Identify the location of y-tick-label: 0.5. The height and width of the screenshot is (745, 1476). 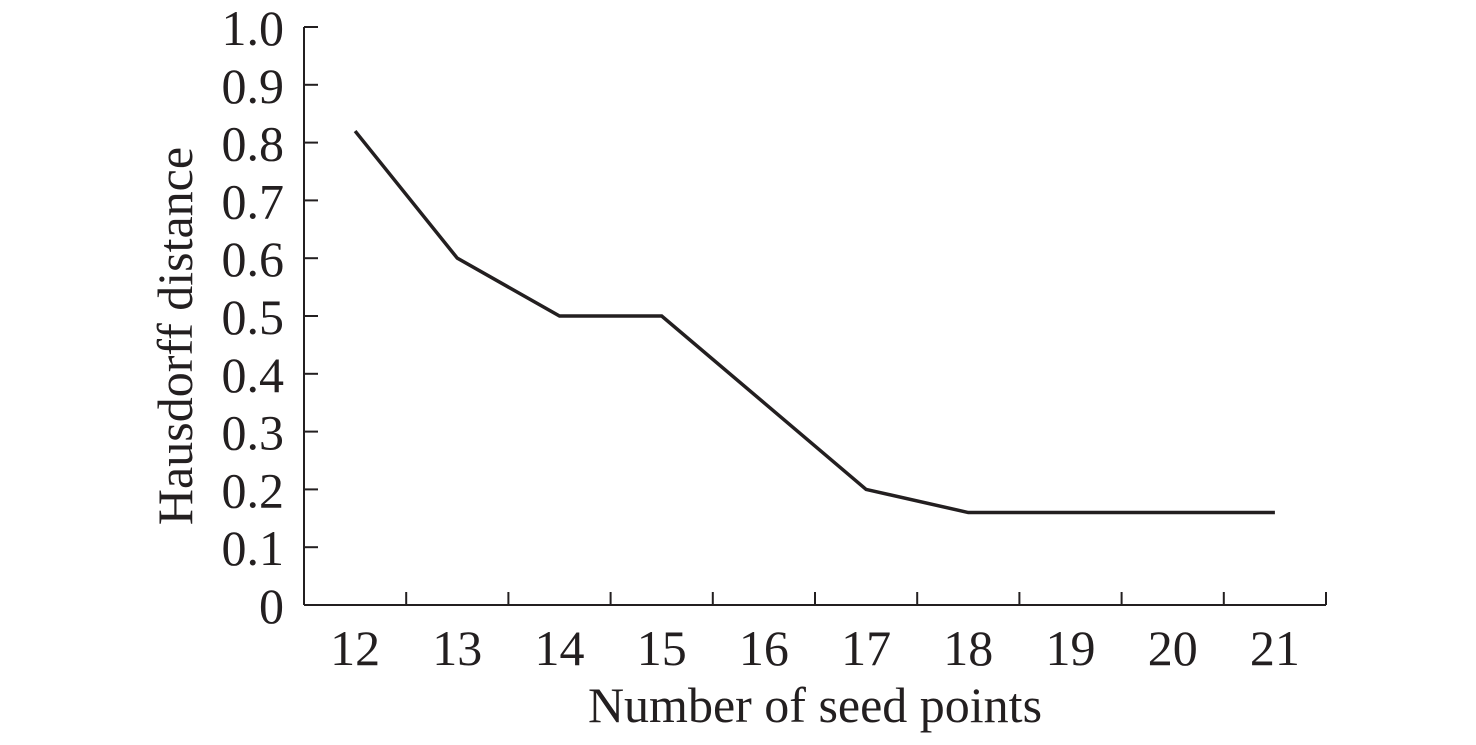
(253, 317).